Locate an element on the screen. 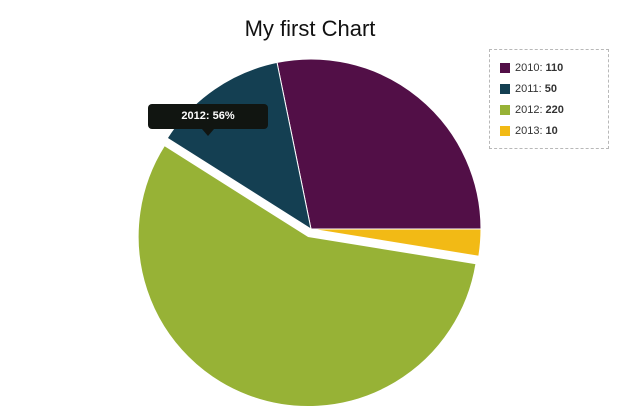 This screenshot has height=414, width=629. legend-item-2013: 2013: 10 is located at coordinates (529, 131).